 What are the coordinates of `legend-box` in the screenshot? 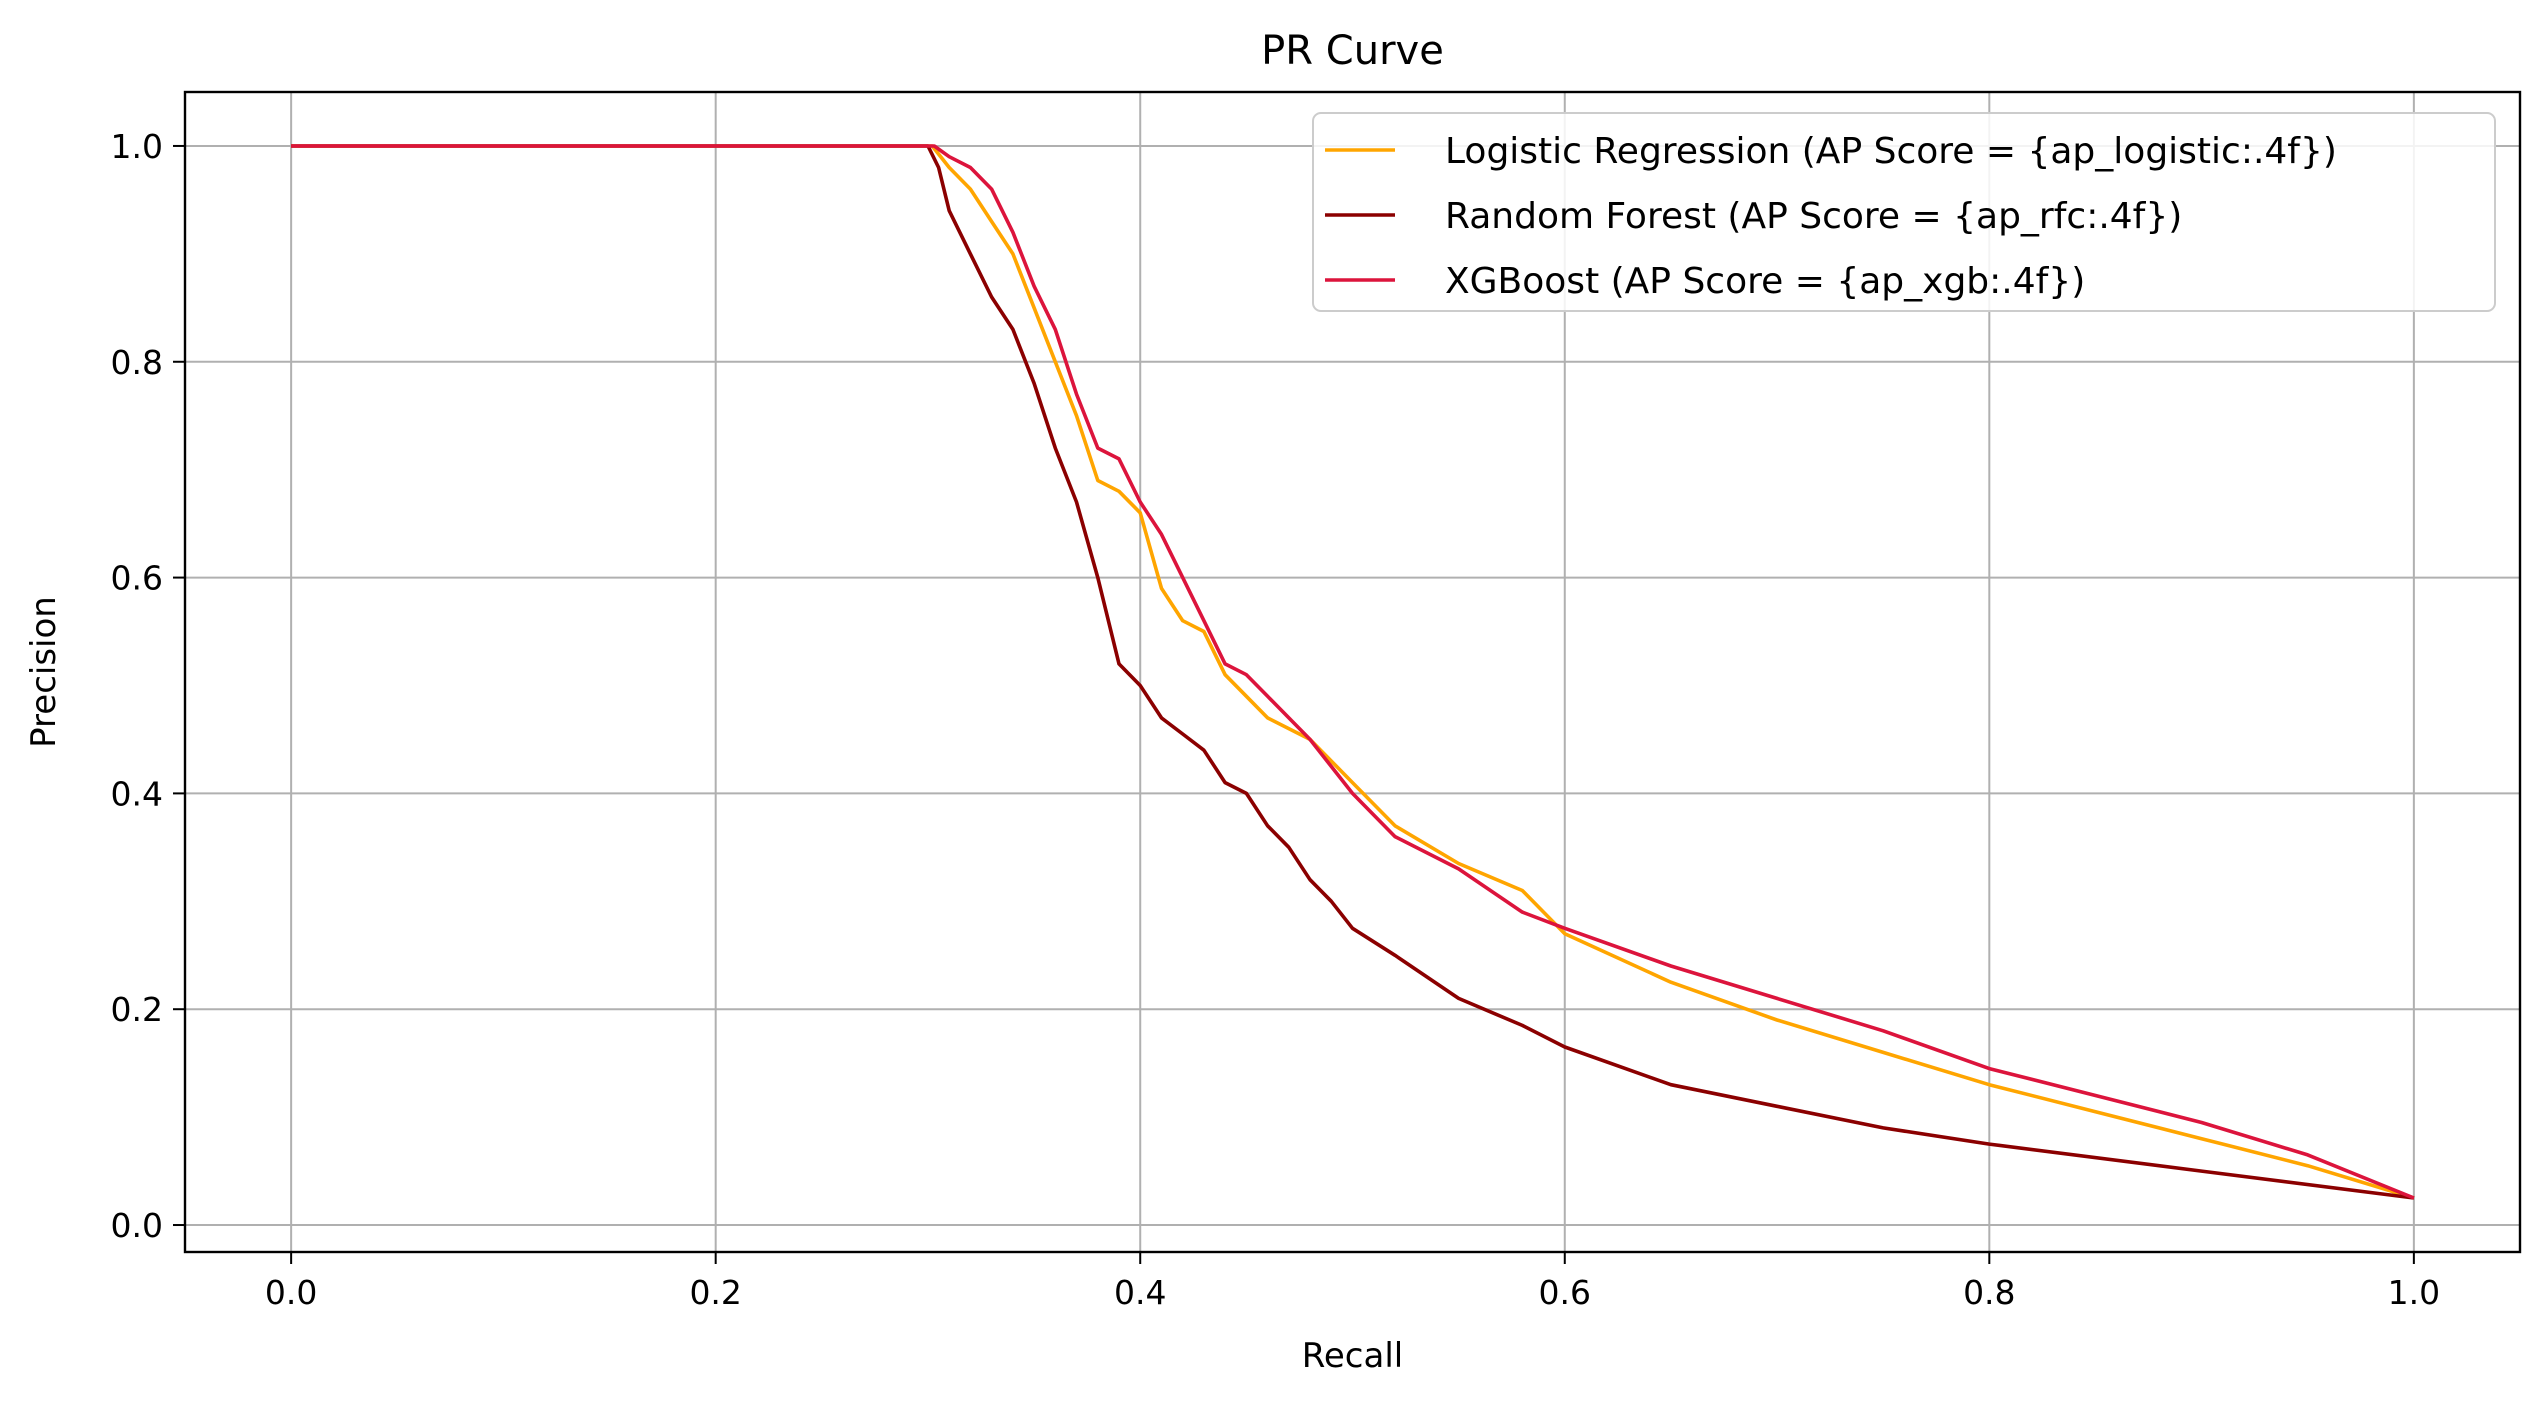 It's located at (1904, 212).